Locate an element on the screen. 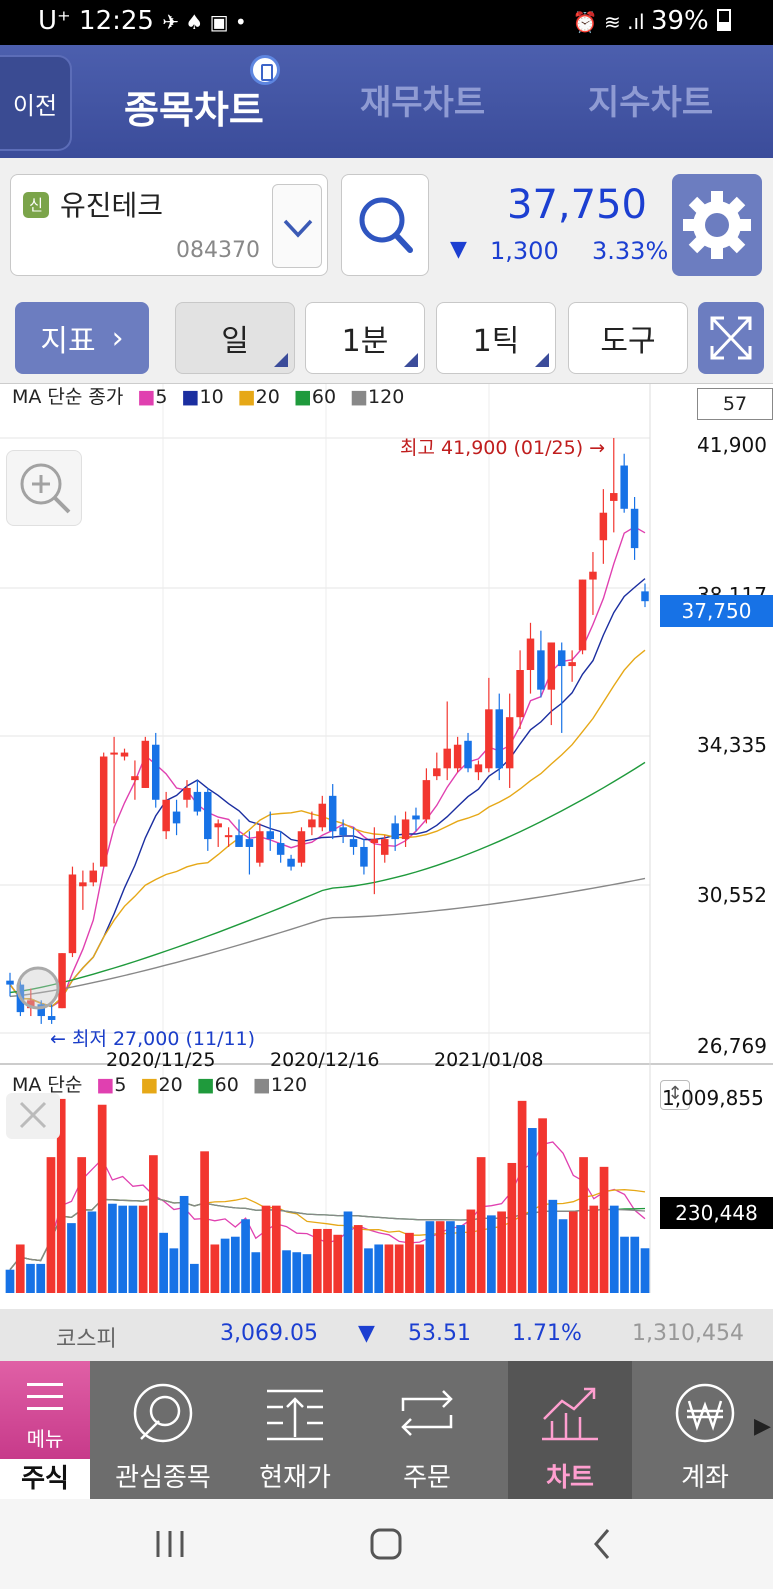  x-tick: 2020/12/16 is located at coordinates (325, 1060).